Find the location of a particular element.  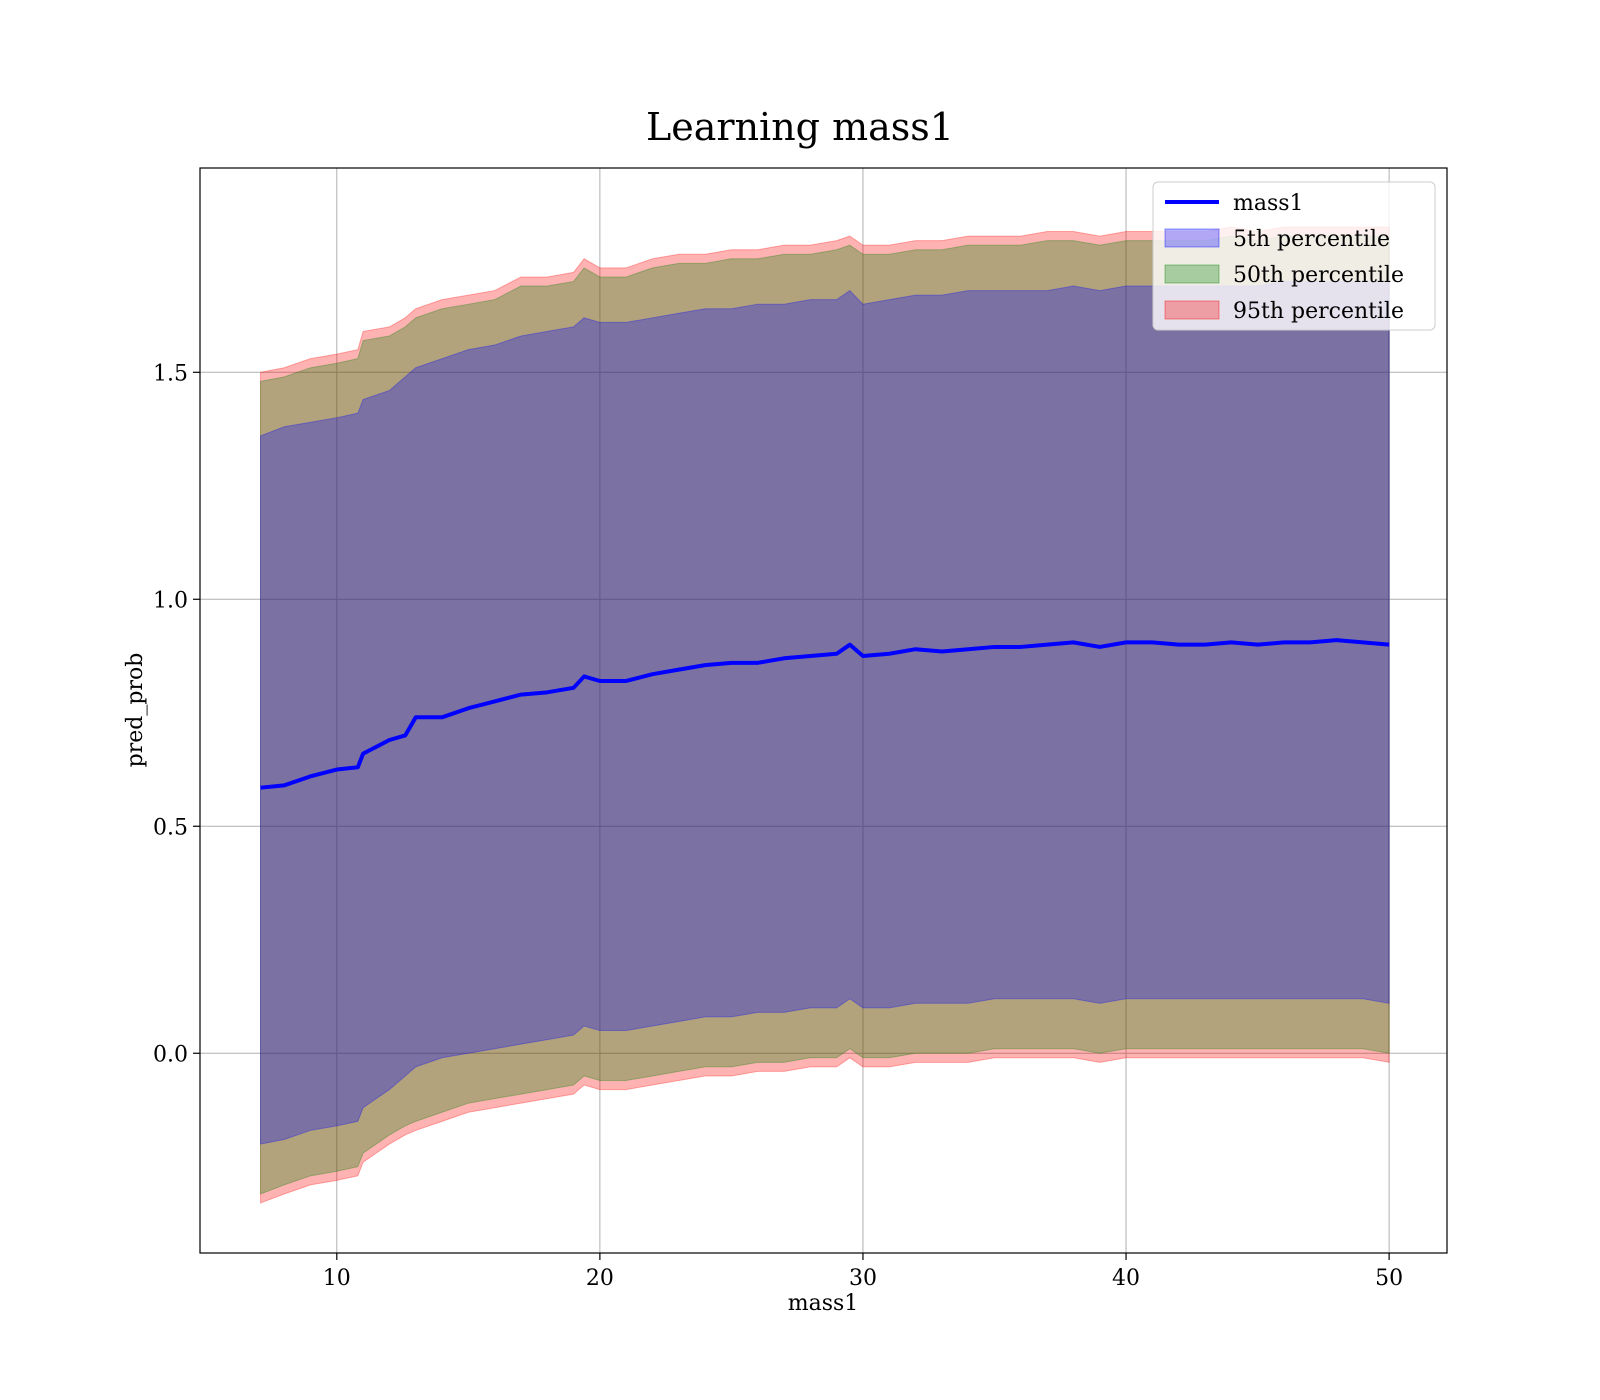

legend-label: 95th percentile is located at coordinates (1318, 311).